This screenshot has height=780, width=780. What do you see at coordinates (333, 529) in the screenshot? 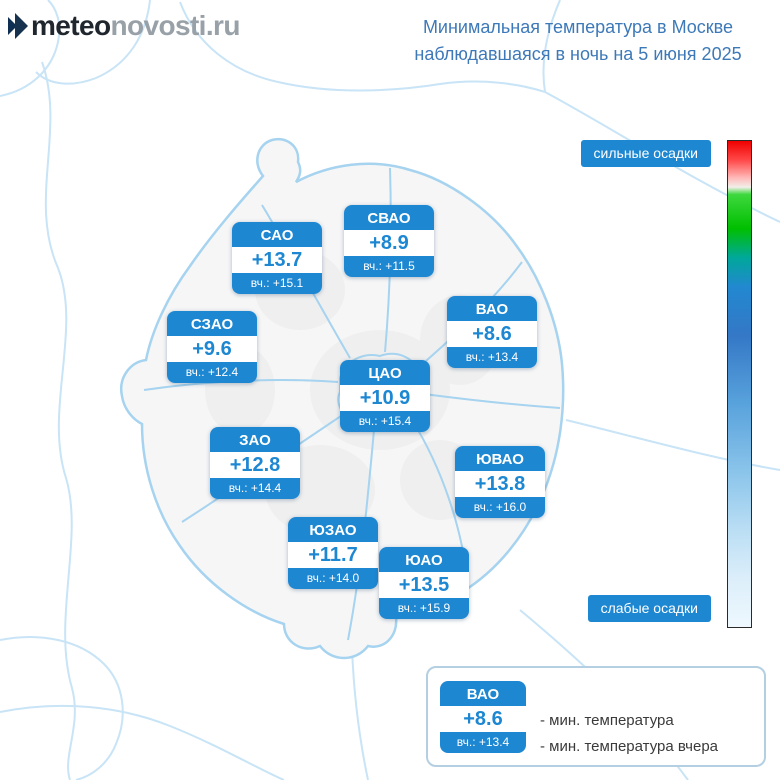
I see `district-name: ЮЗАО` at bounding box center [333, 529].